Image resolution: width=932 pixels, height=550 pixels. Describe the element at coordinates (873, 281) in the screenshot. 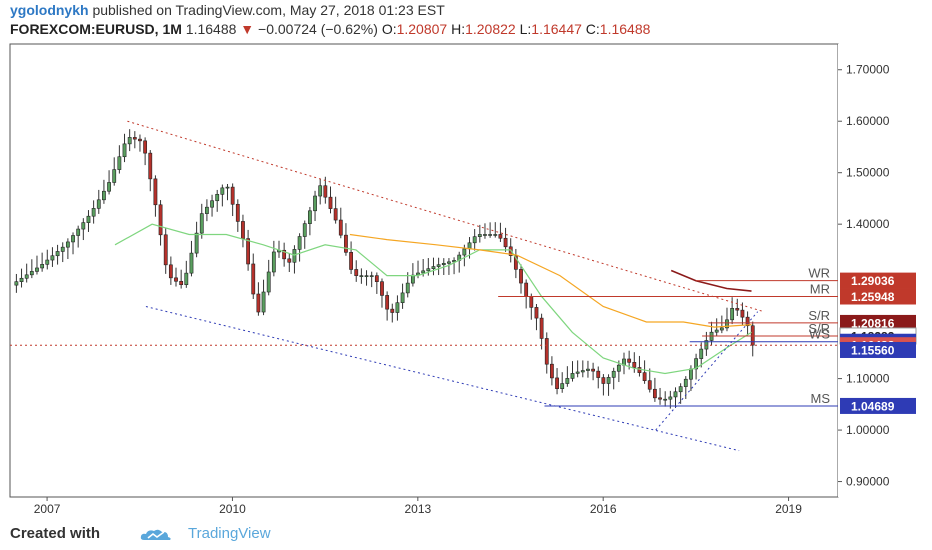

I see `price-badge-label: 1.29036` at that location.